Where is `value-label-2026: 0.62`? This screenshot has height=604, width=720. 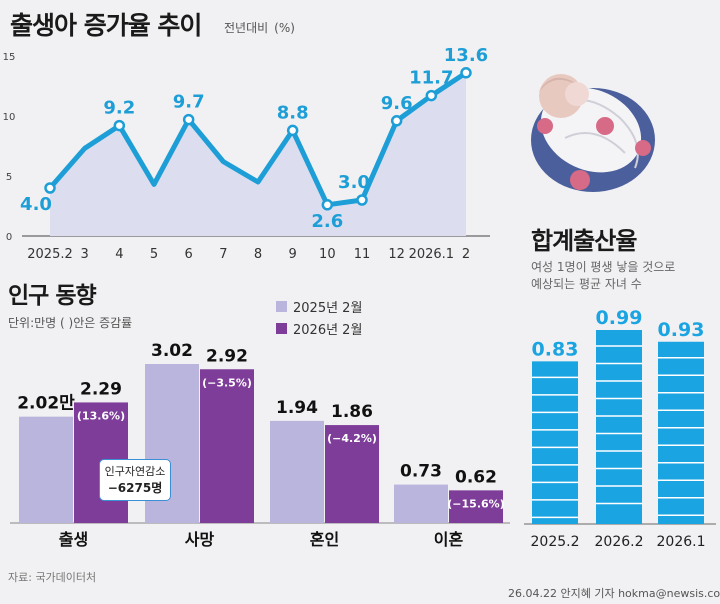
value-label-2026: 0.62 is located at coordinates (476, 477).